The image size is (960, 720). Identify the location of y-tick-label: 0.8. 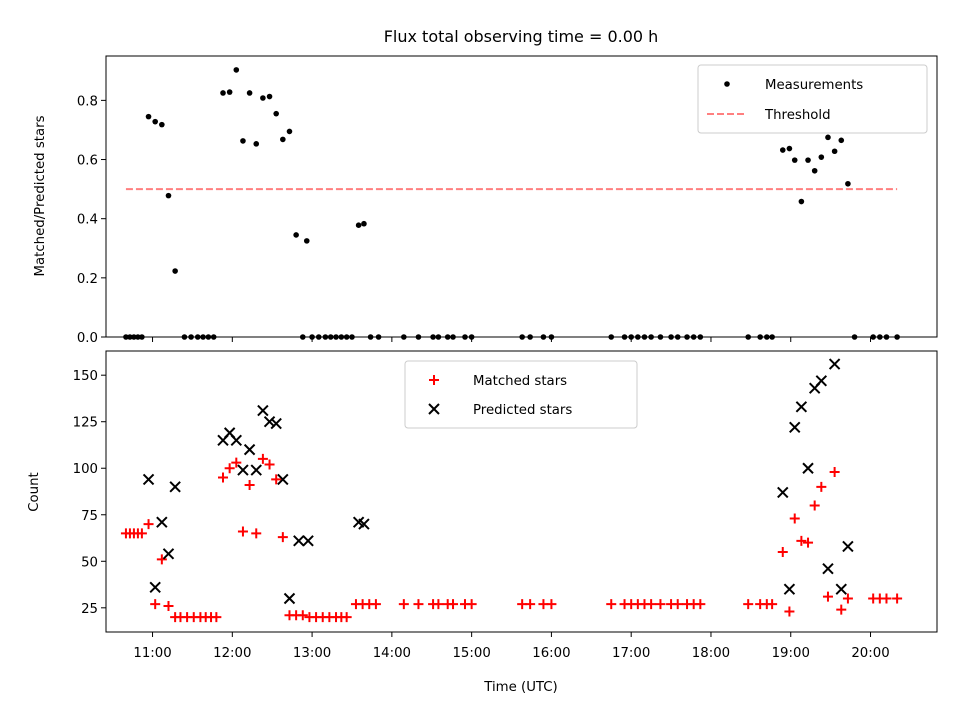
(87, 101).